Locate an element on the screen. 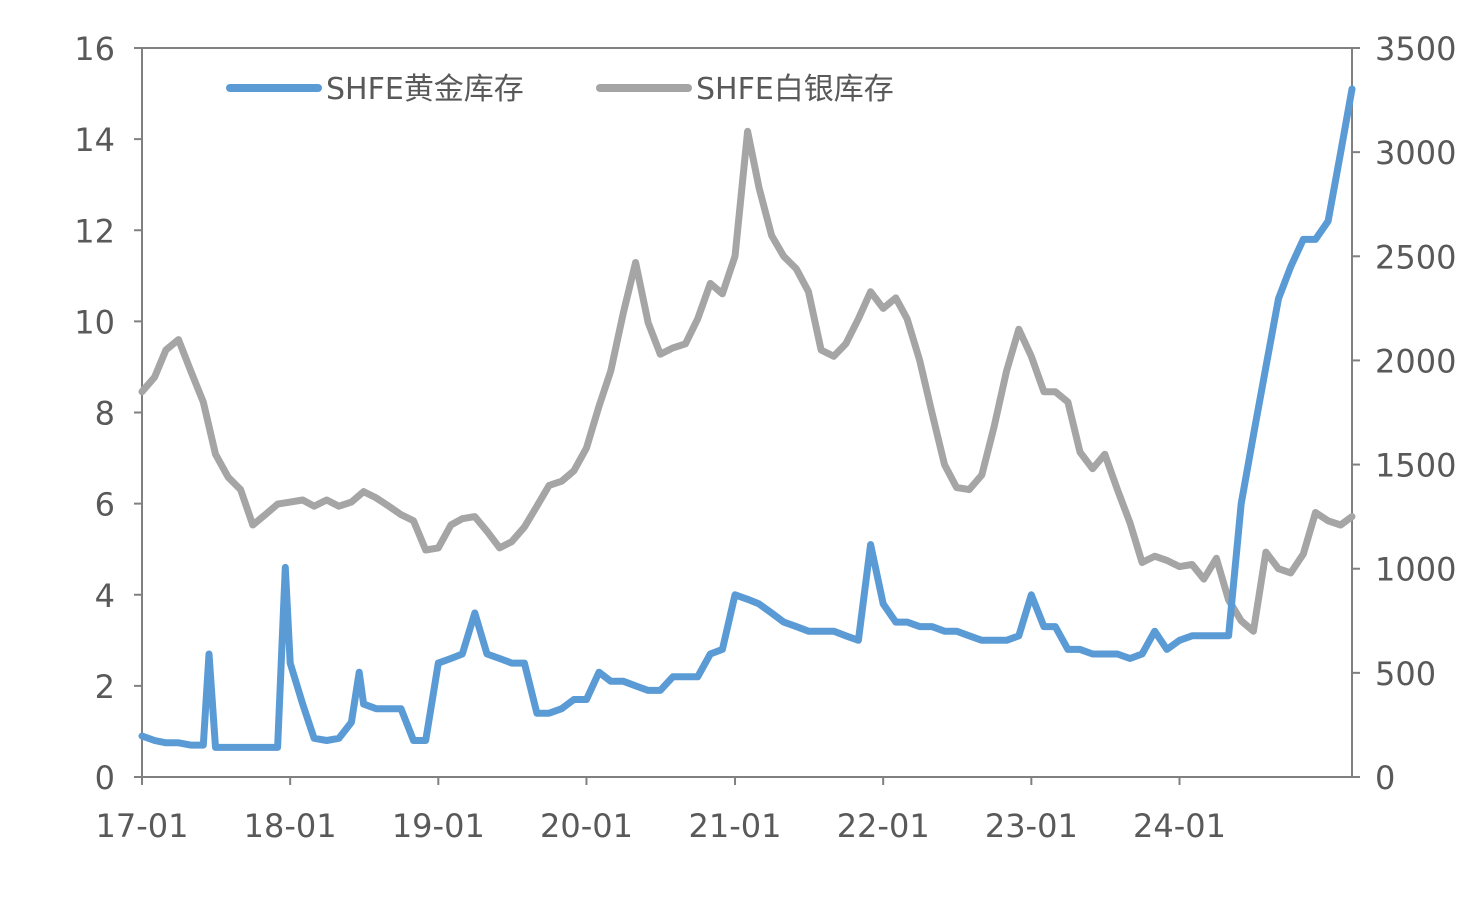 This screenshot has height=914, width=1484. legend-item-silver: SHFE白银库存 is located at coordinates (745, 89).